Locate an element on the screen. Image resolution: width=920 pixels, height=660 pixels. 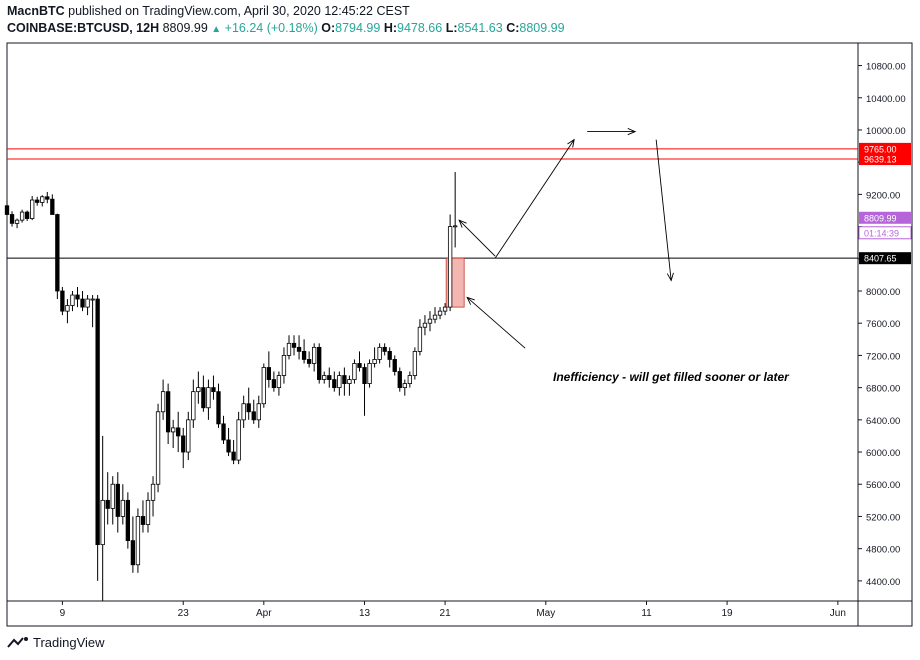
arrow-to-box-head is located at coordinates (470, 300).